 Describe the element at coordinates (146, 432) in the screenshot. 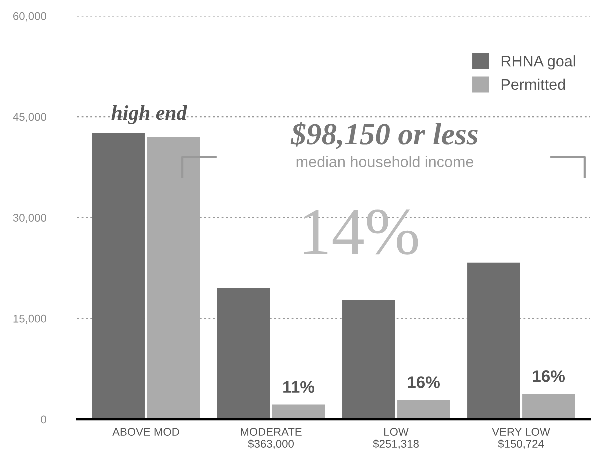

I see `x-tick-label: ABOVE MOD` at that location.